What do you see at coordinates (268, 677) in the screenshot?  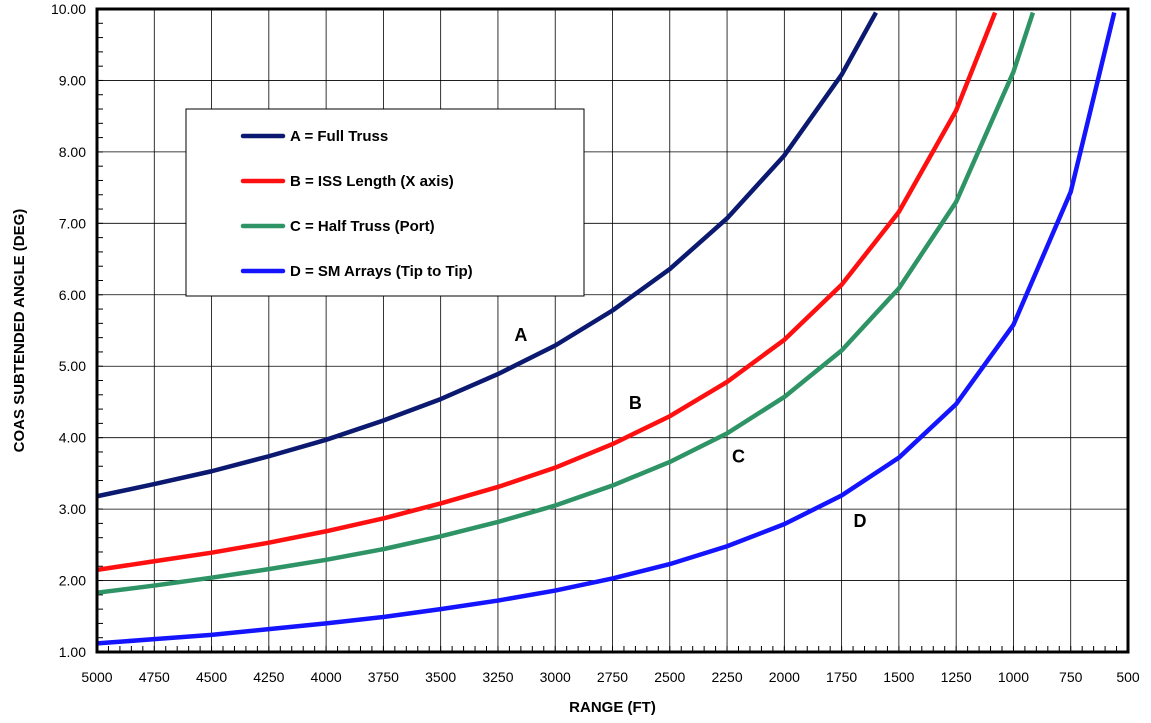 I see `x-tick-label: 4250` at bounding box center [268, 677].